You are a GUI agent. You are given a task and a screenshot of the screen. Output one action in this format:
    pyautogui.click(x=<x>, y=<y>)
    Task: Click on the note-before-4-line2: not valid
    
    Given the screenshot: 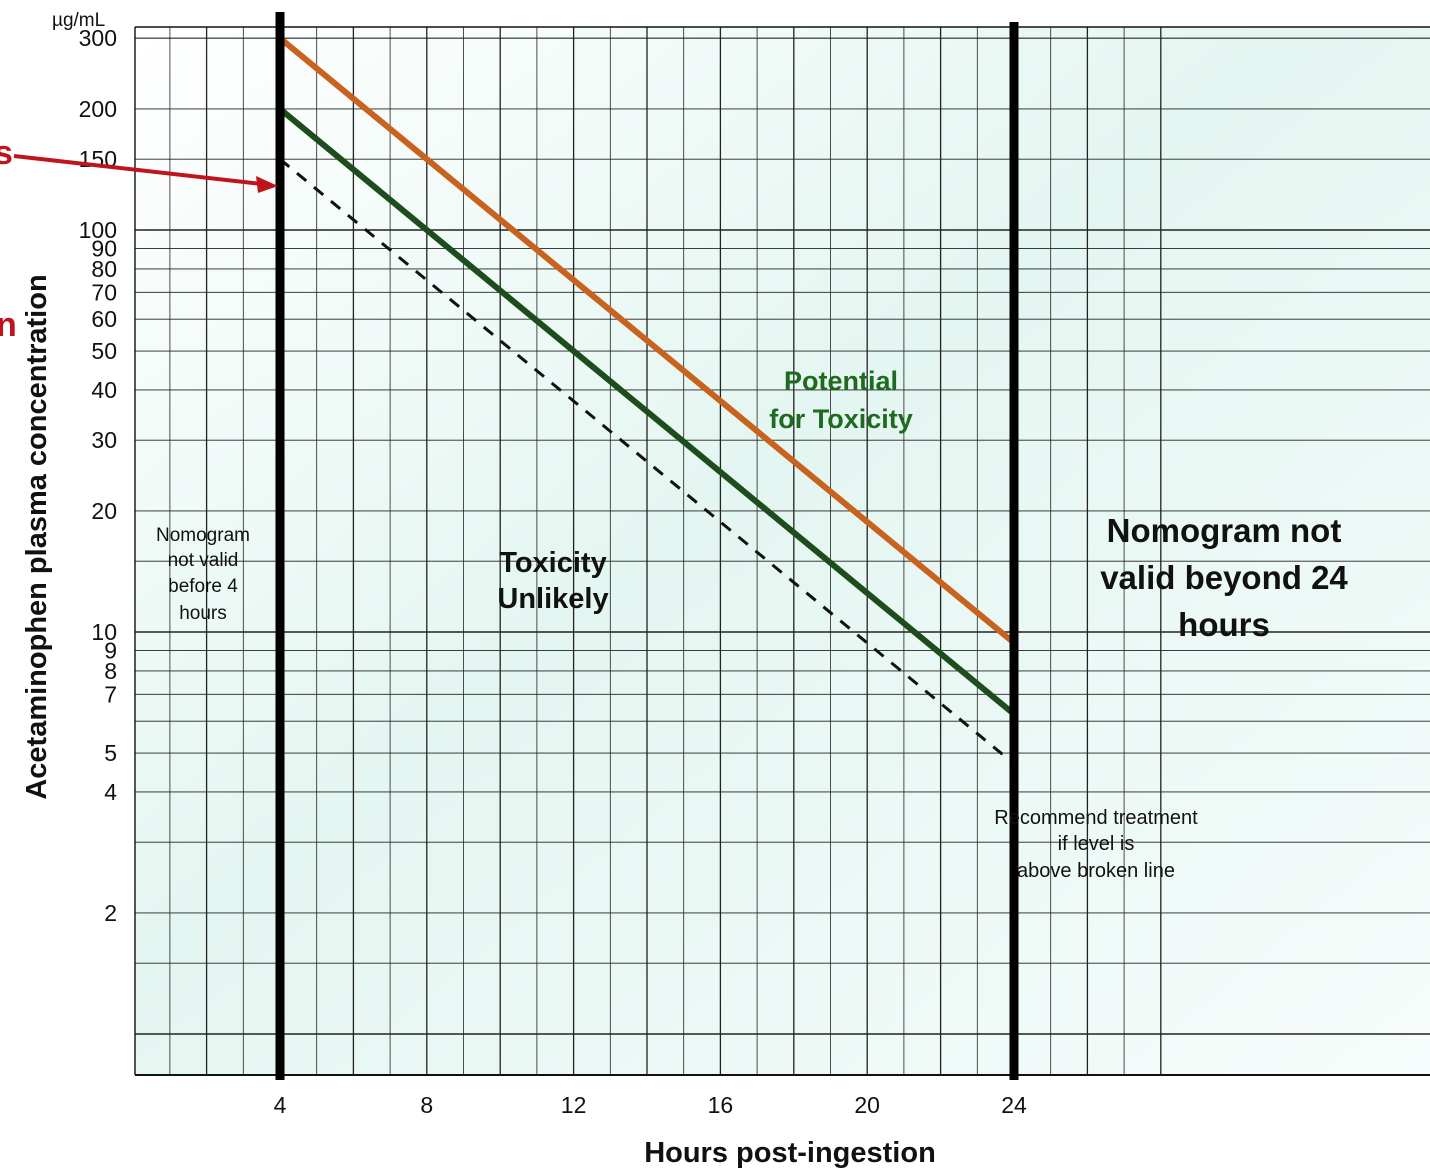 What is the action you would take?
    pyautogui.click(x=203, y=560)
    